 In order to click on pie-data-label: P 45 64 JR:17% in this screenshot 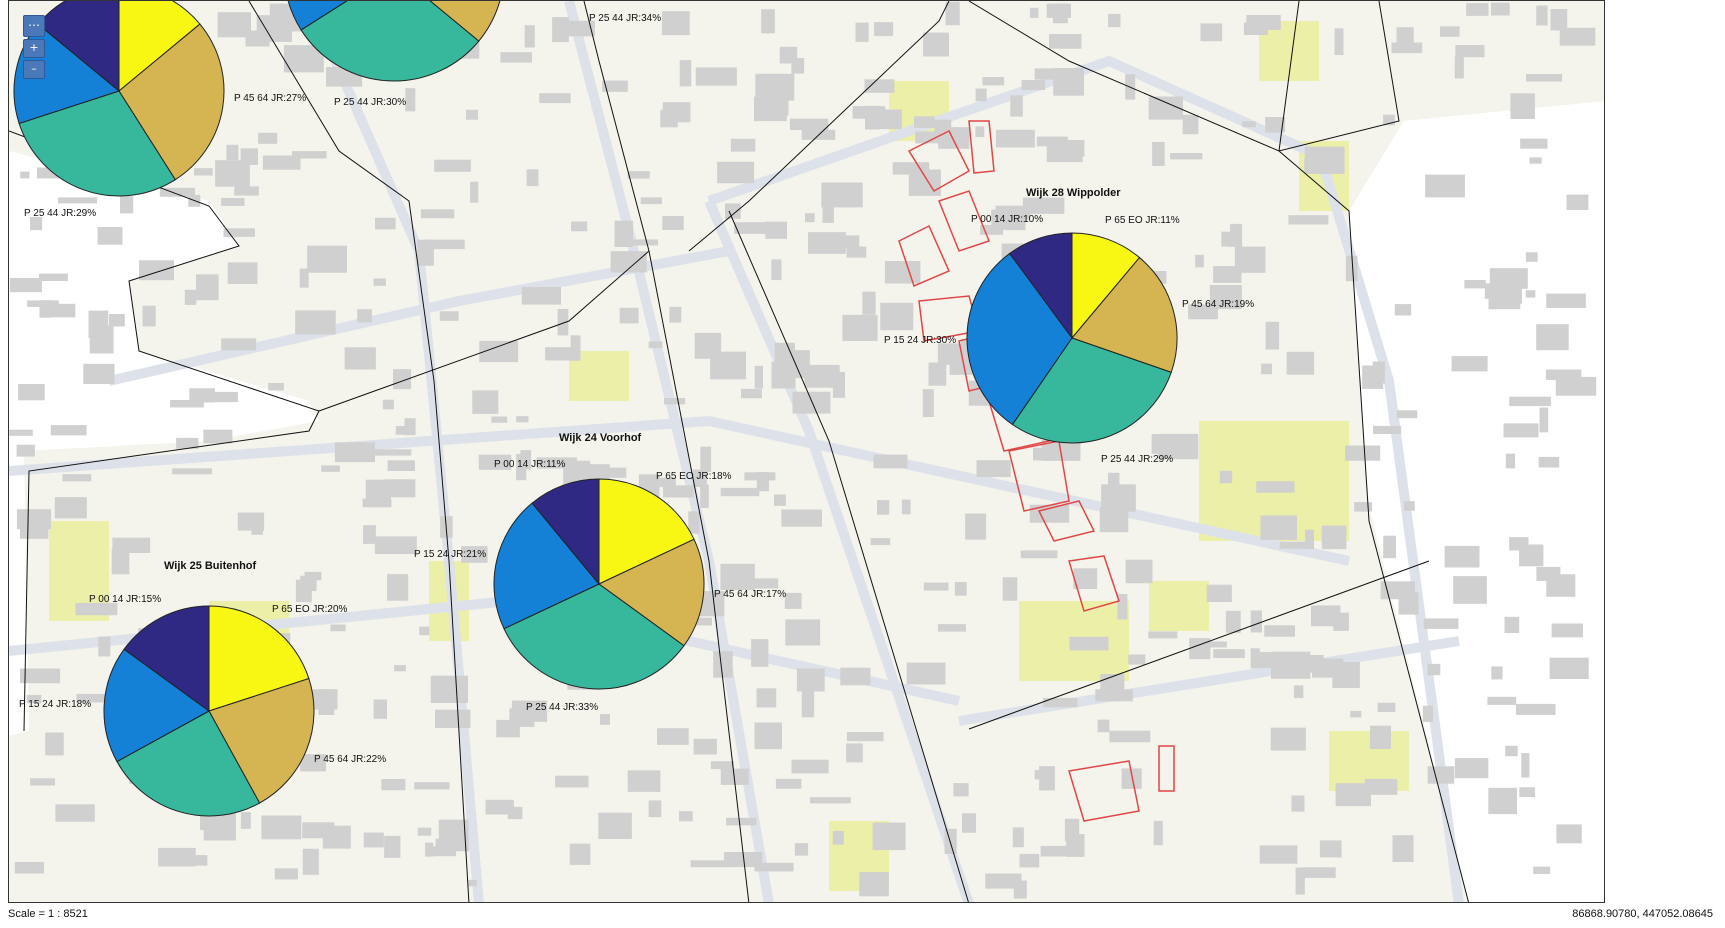, I will do `click(750, 594)`.